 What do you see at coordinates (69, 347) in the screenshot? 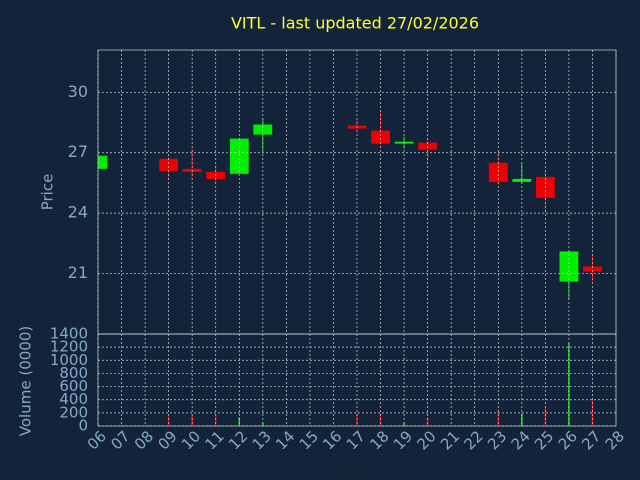
I see `volume-tick-label: 1200` at bounding box center [69, 347].